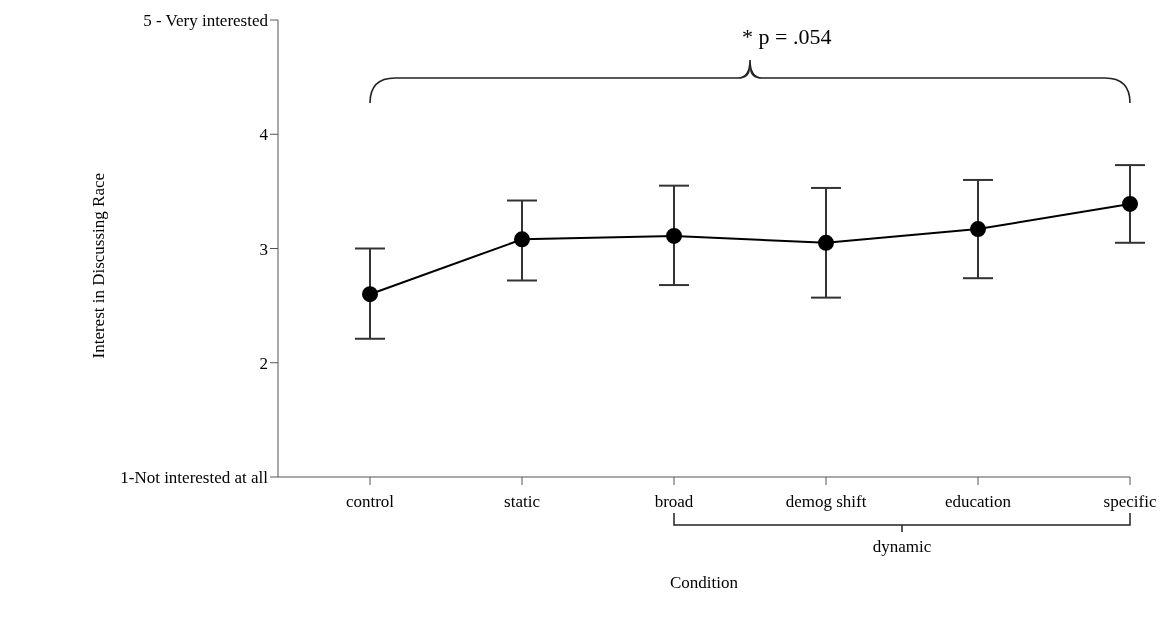  What do you see at coordinates (1130, 502) in the screenshot?
I see `x-tick-label: specific` at bounding box center [1130, 502].